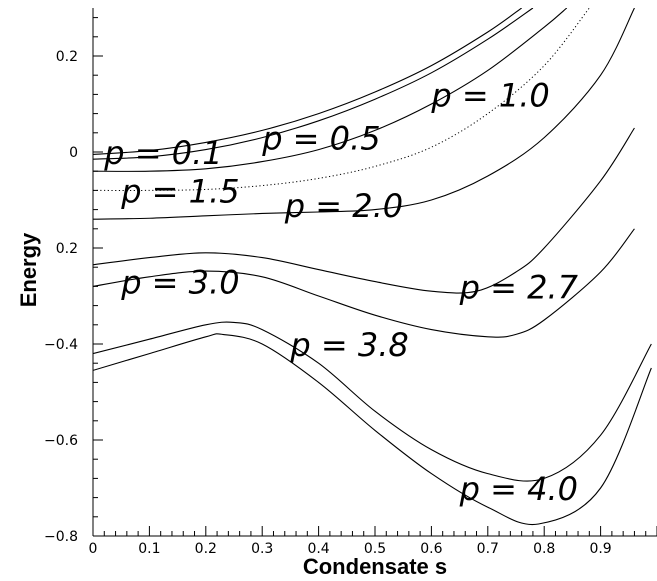 This screenshot has width=657, height=581. What do you see at coordinates (73, 153) in the screenshot?
I see `y-tick-label: 0` at bounding box center [73, 153].